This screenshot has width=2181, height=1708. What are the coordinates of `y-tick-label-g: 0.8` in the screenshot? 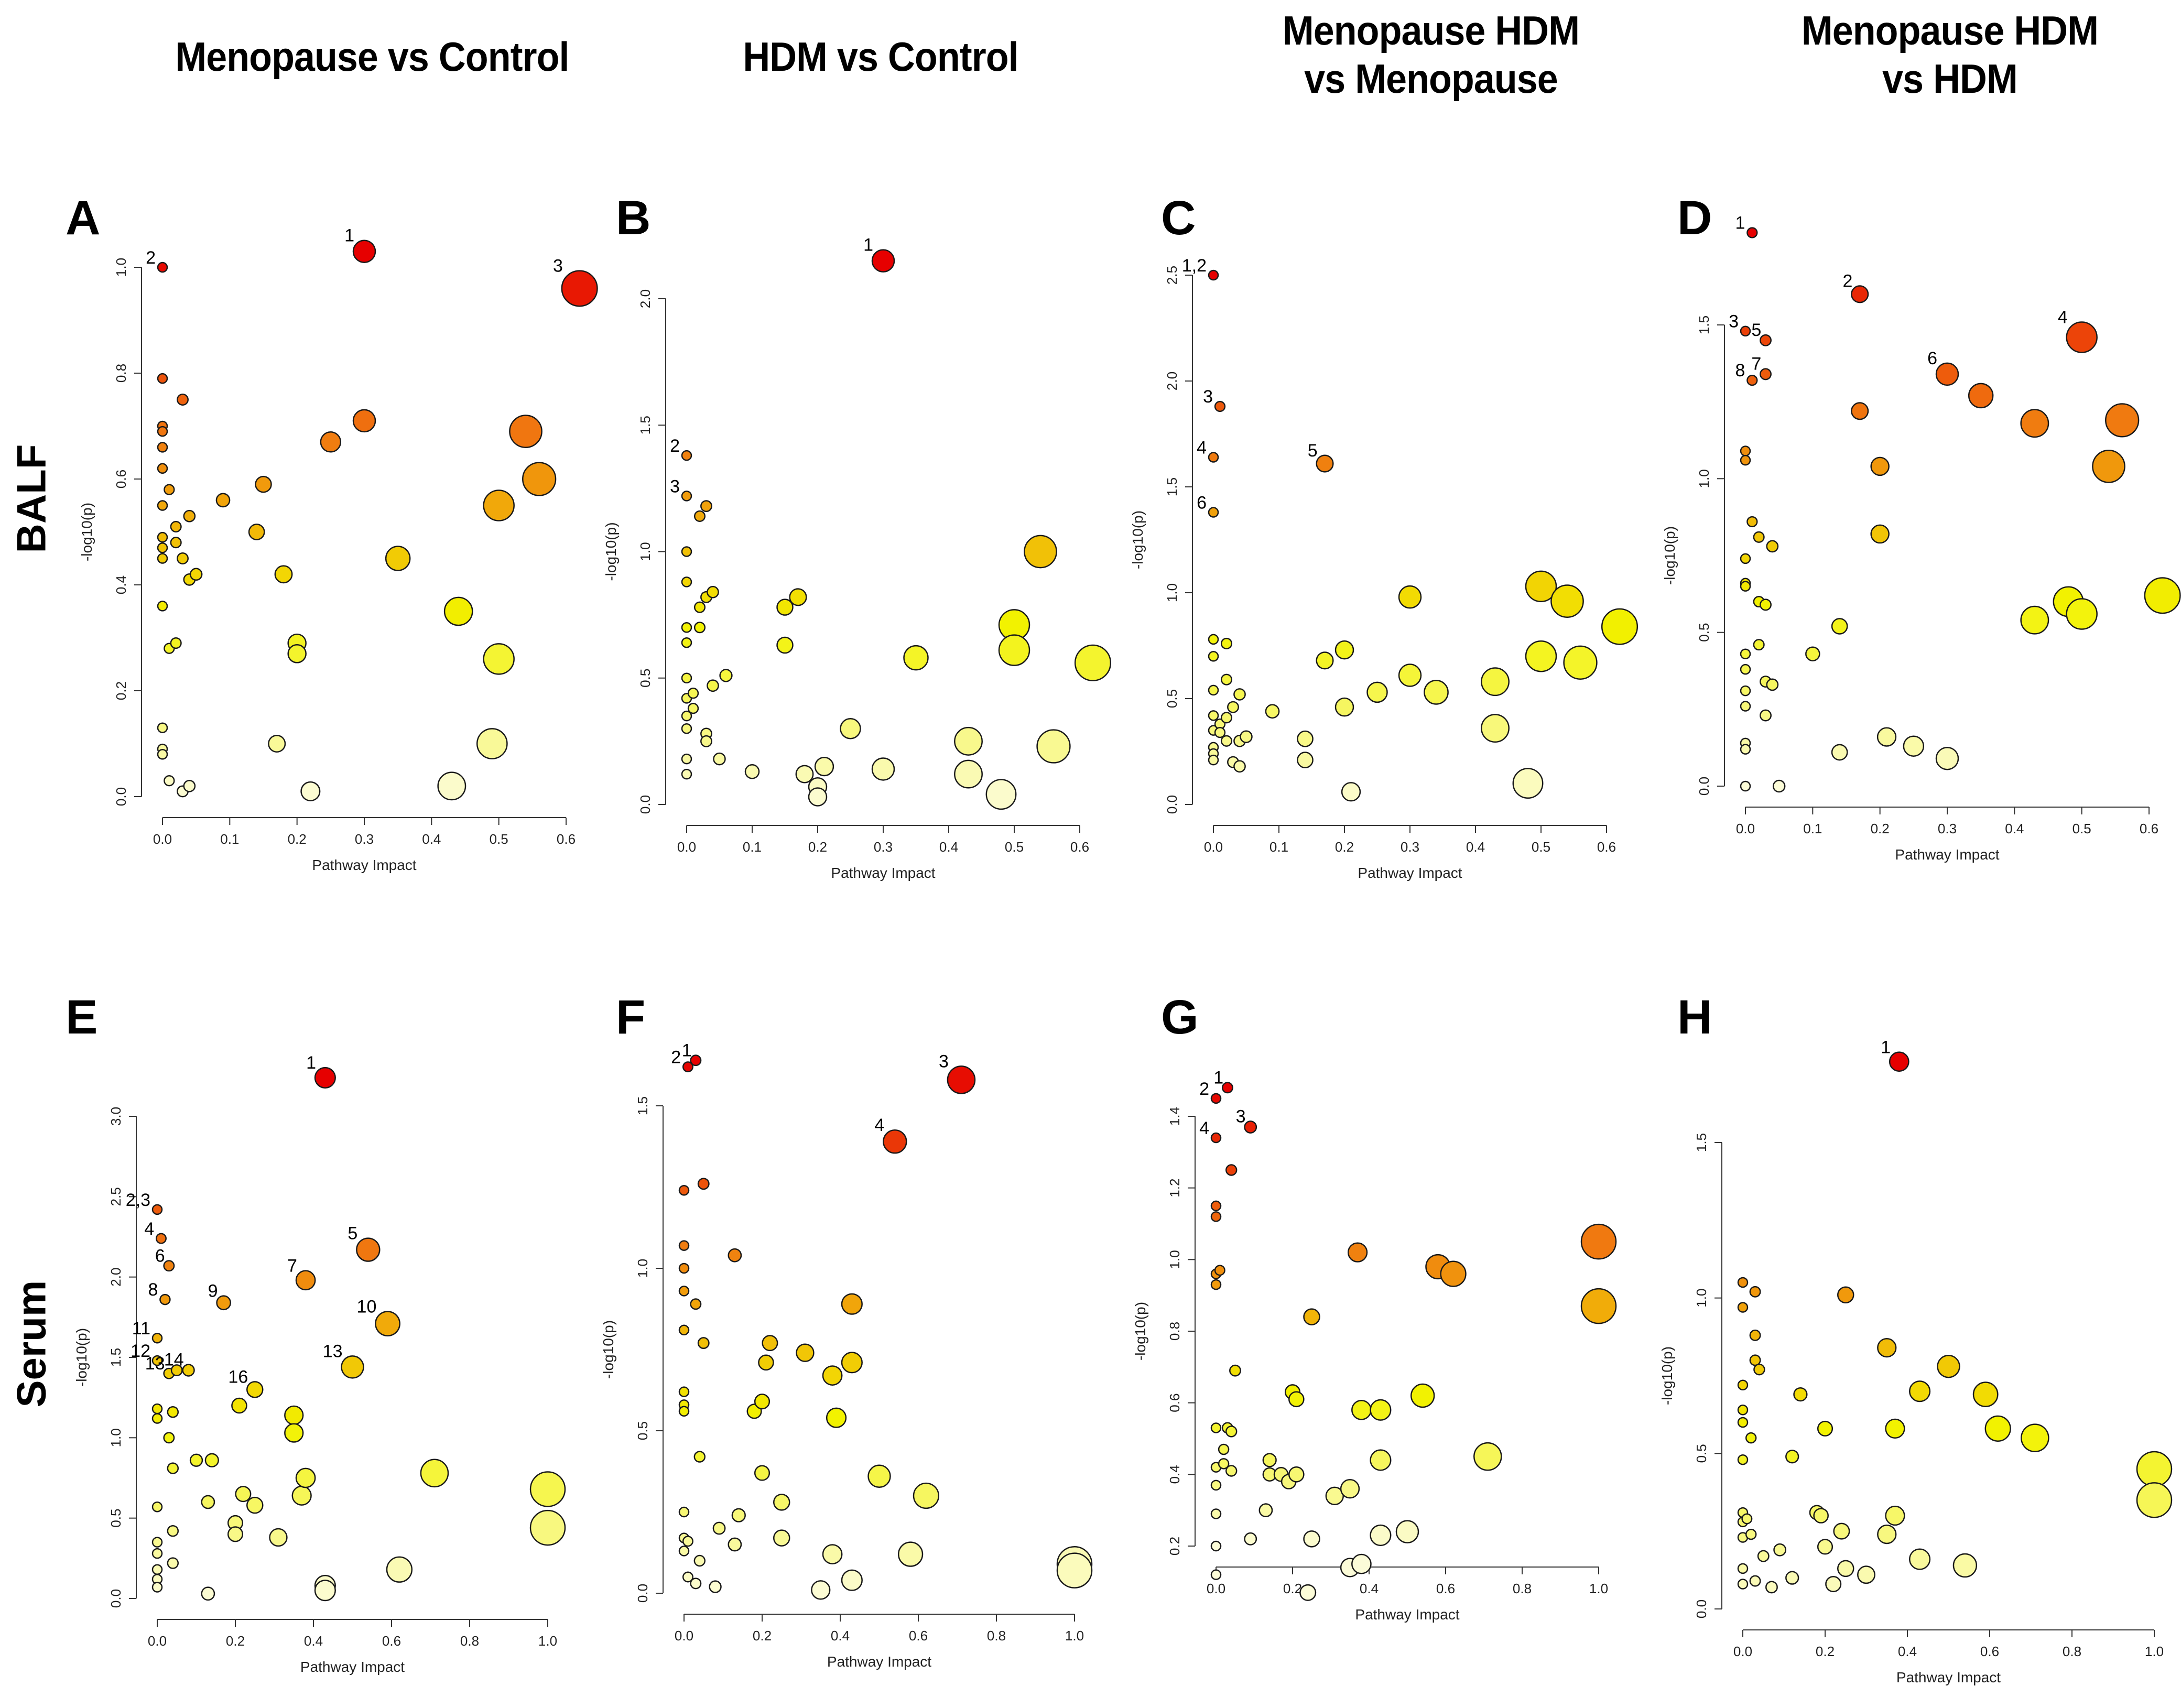 It's located at (1174, 1331).